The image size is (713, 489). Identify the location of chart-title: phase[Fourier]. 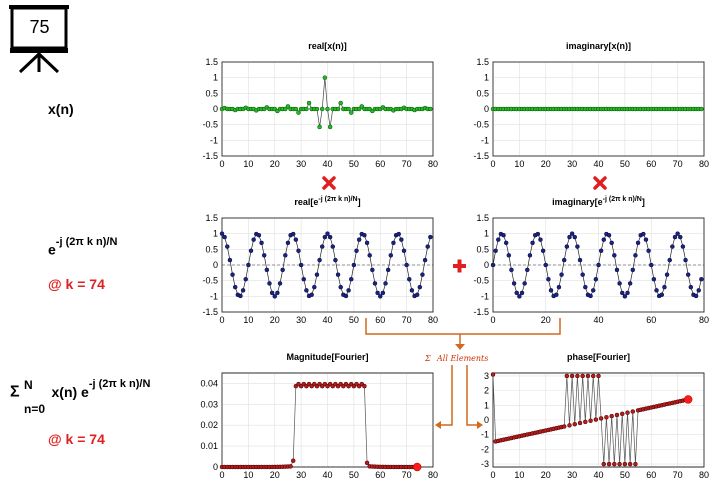
(598, 357).